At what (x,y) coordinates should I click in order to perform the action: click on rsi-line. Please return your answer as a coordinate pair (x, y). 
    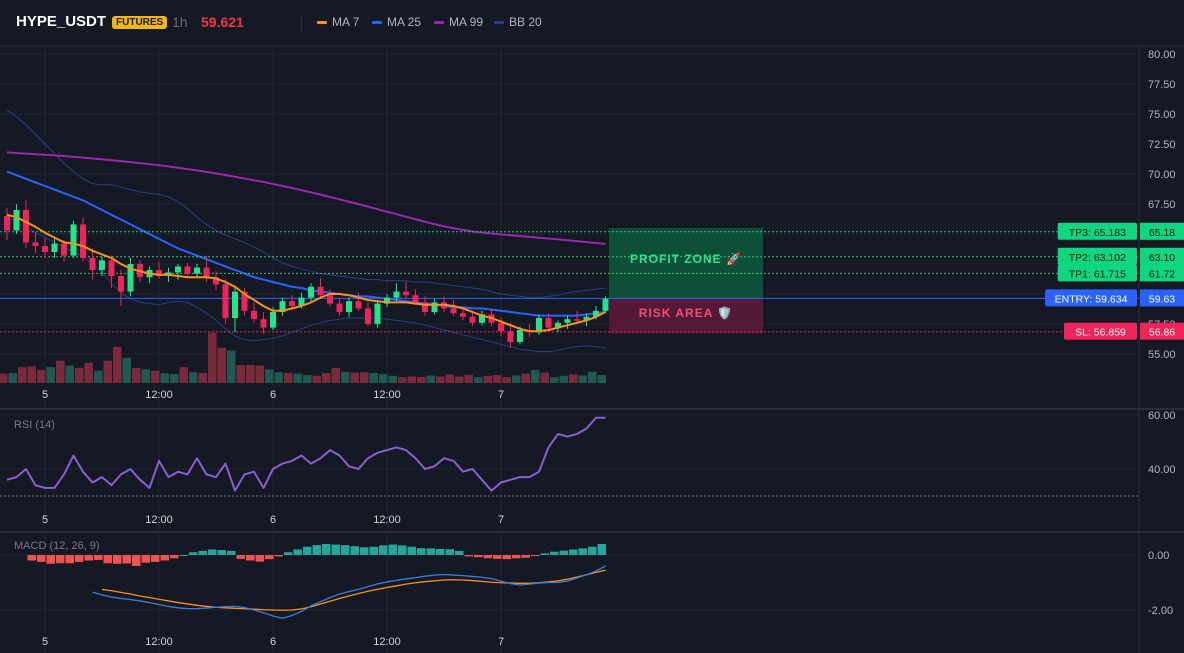
    Looking at the image, I should click on (306, 454).